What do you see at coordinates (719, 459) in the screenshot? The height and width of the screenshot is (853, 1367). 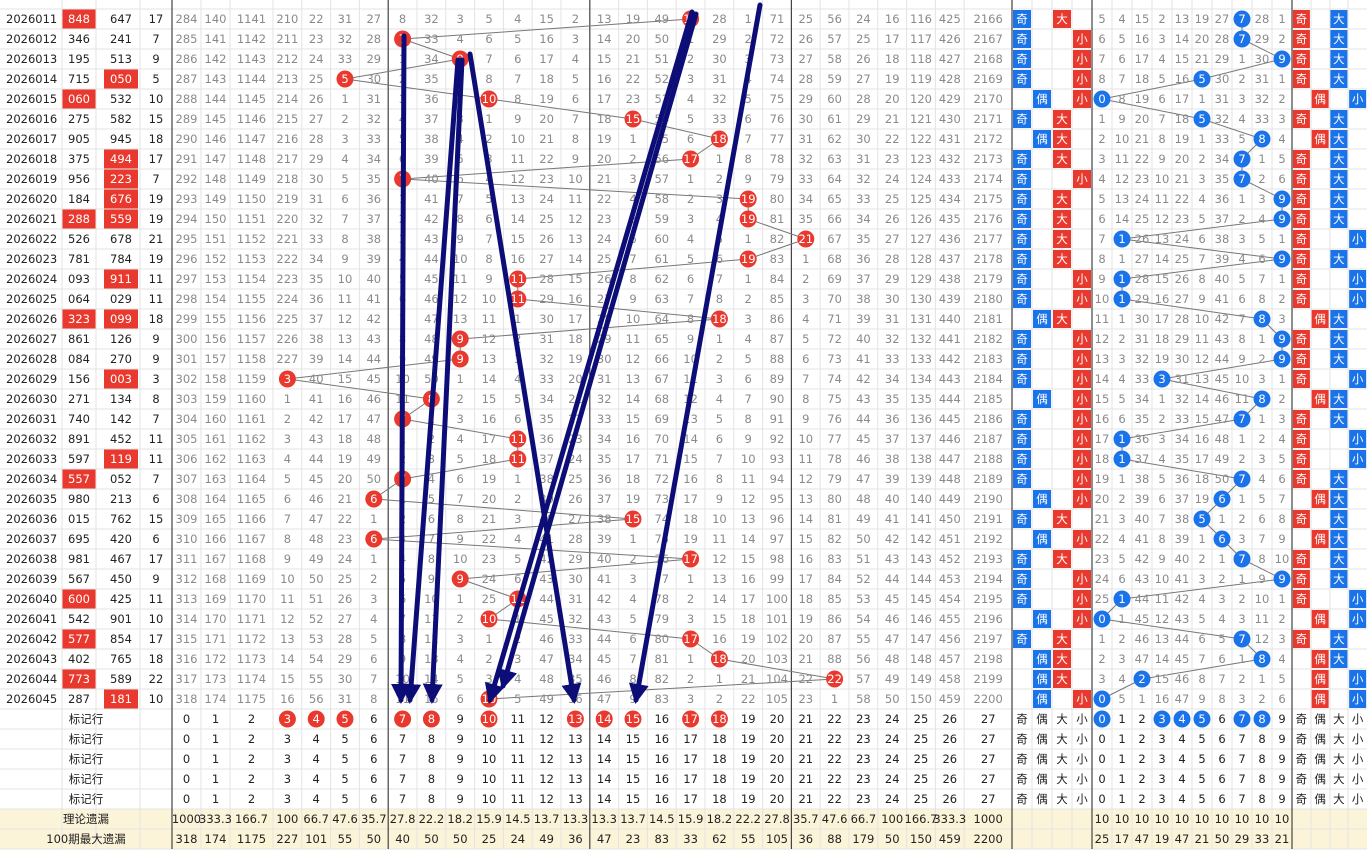 I see `omission: 7` at bounding box center [719, 459].